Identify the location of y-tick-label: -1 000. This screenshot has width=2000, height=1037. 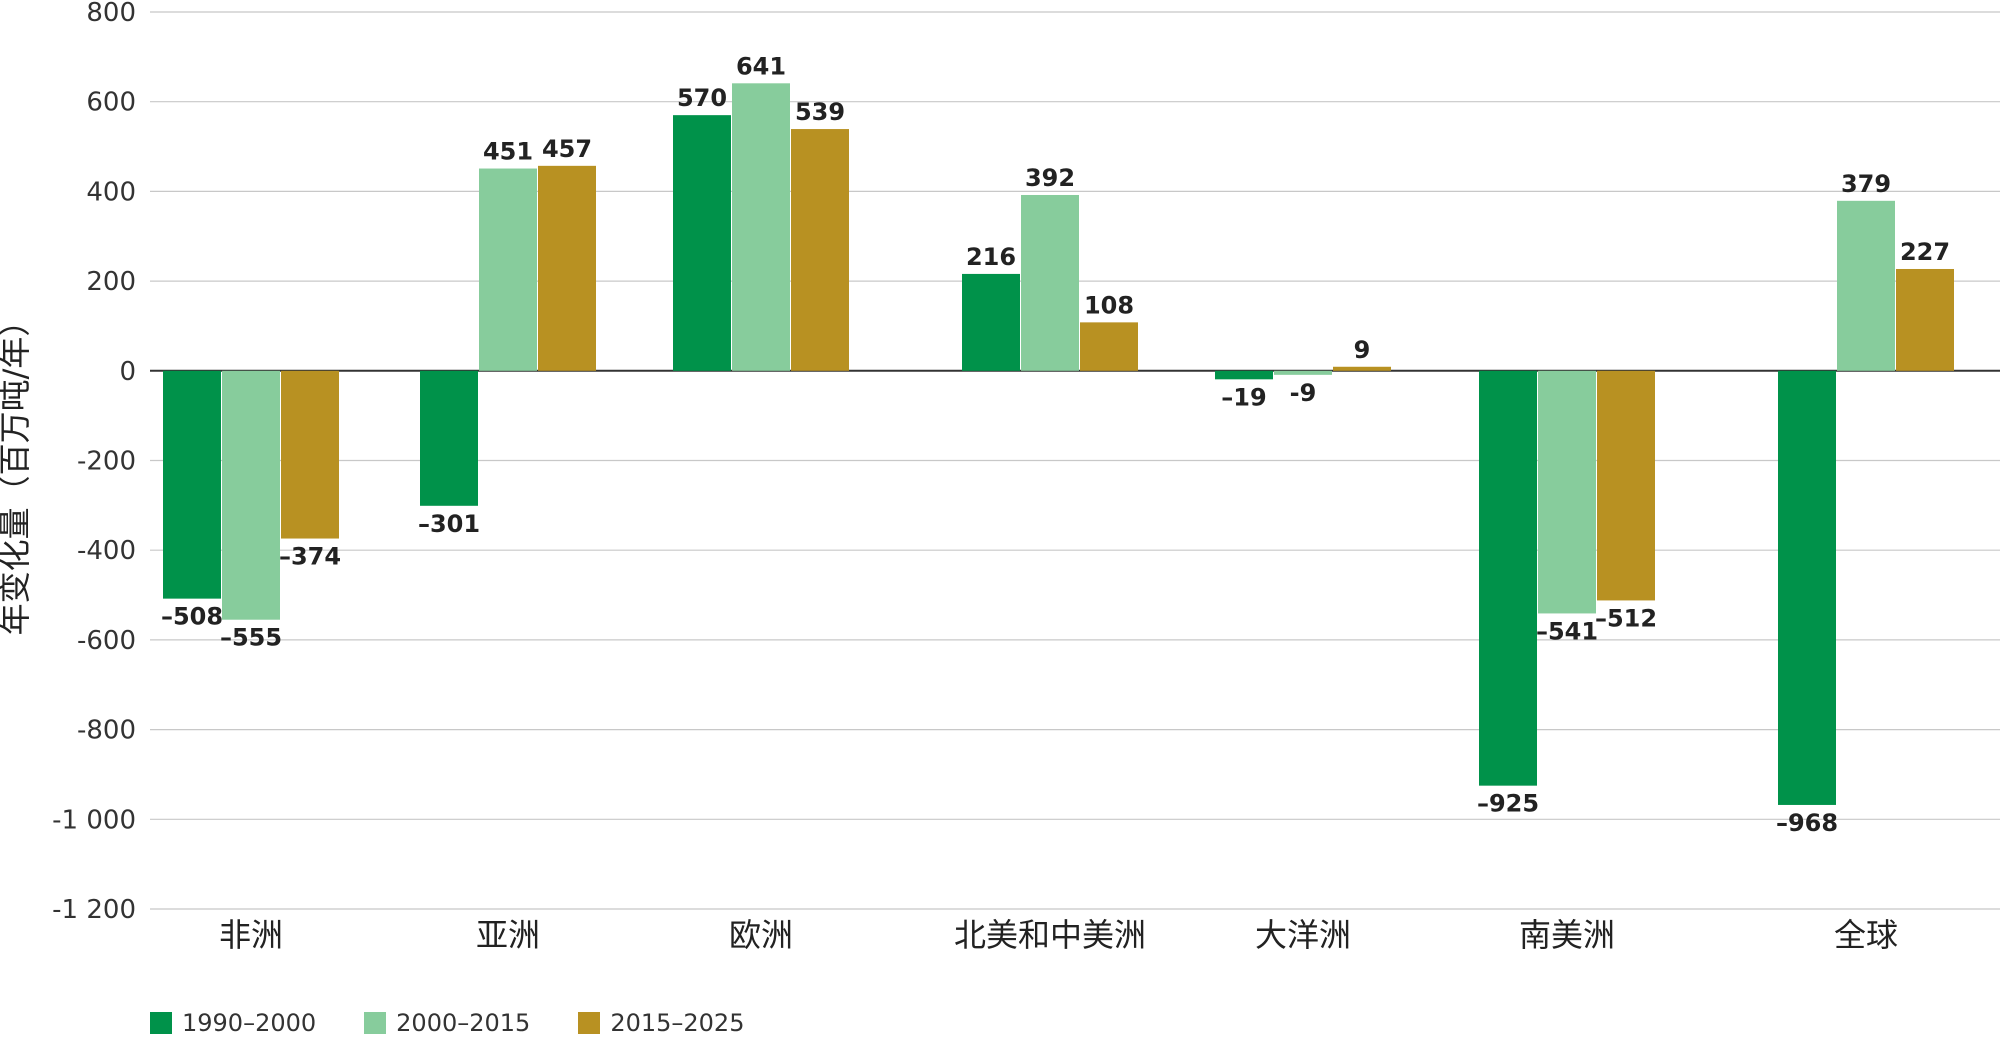
(94, 820).